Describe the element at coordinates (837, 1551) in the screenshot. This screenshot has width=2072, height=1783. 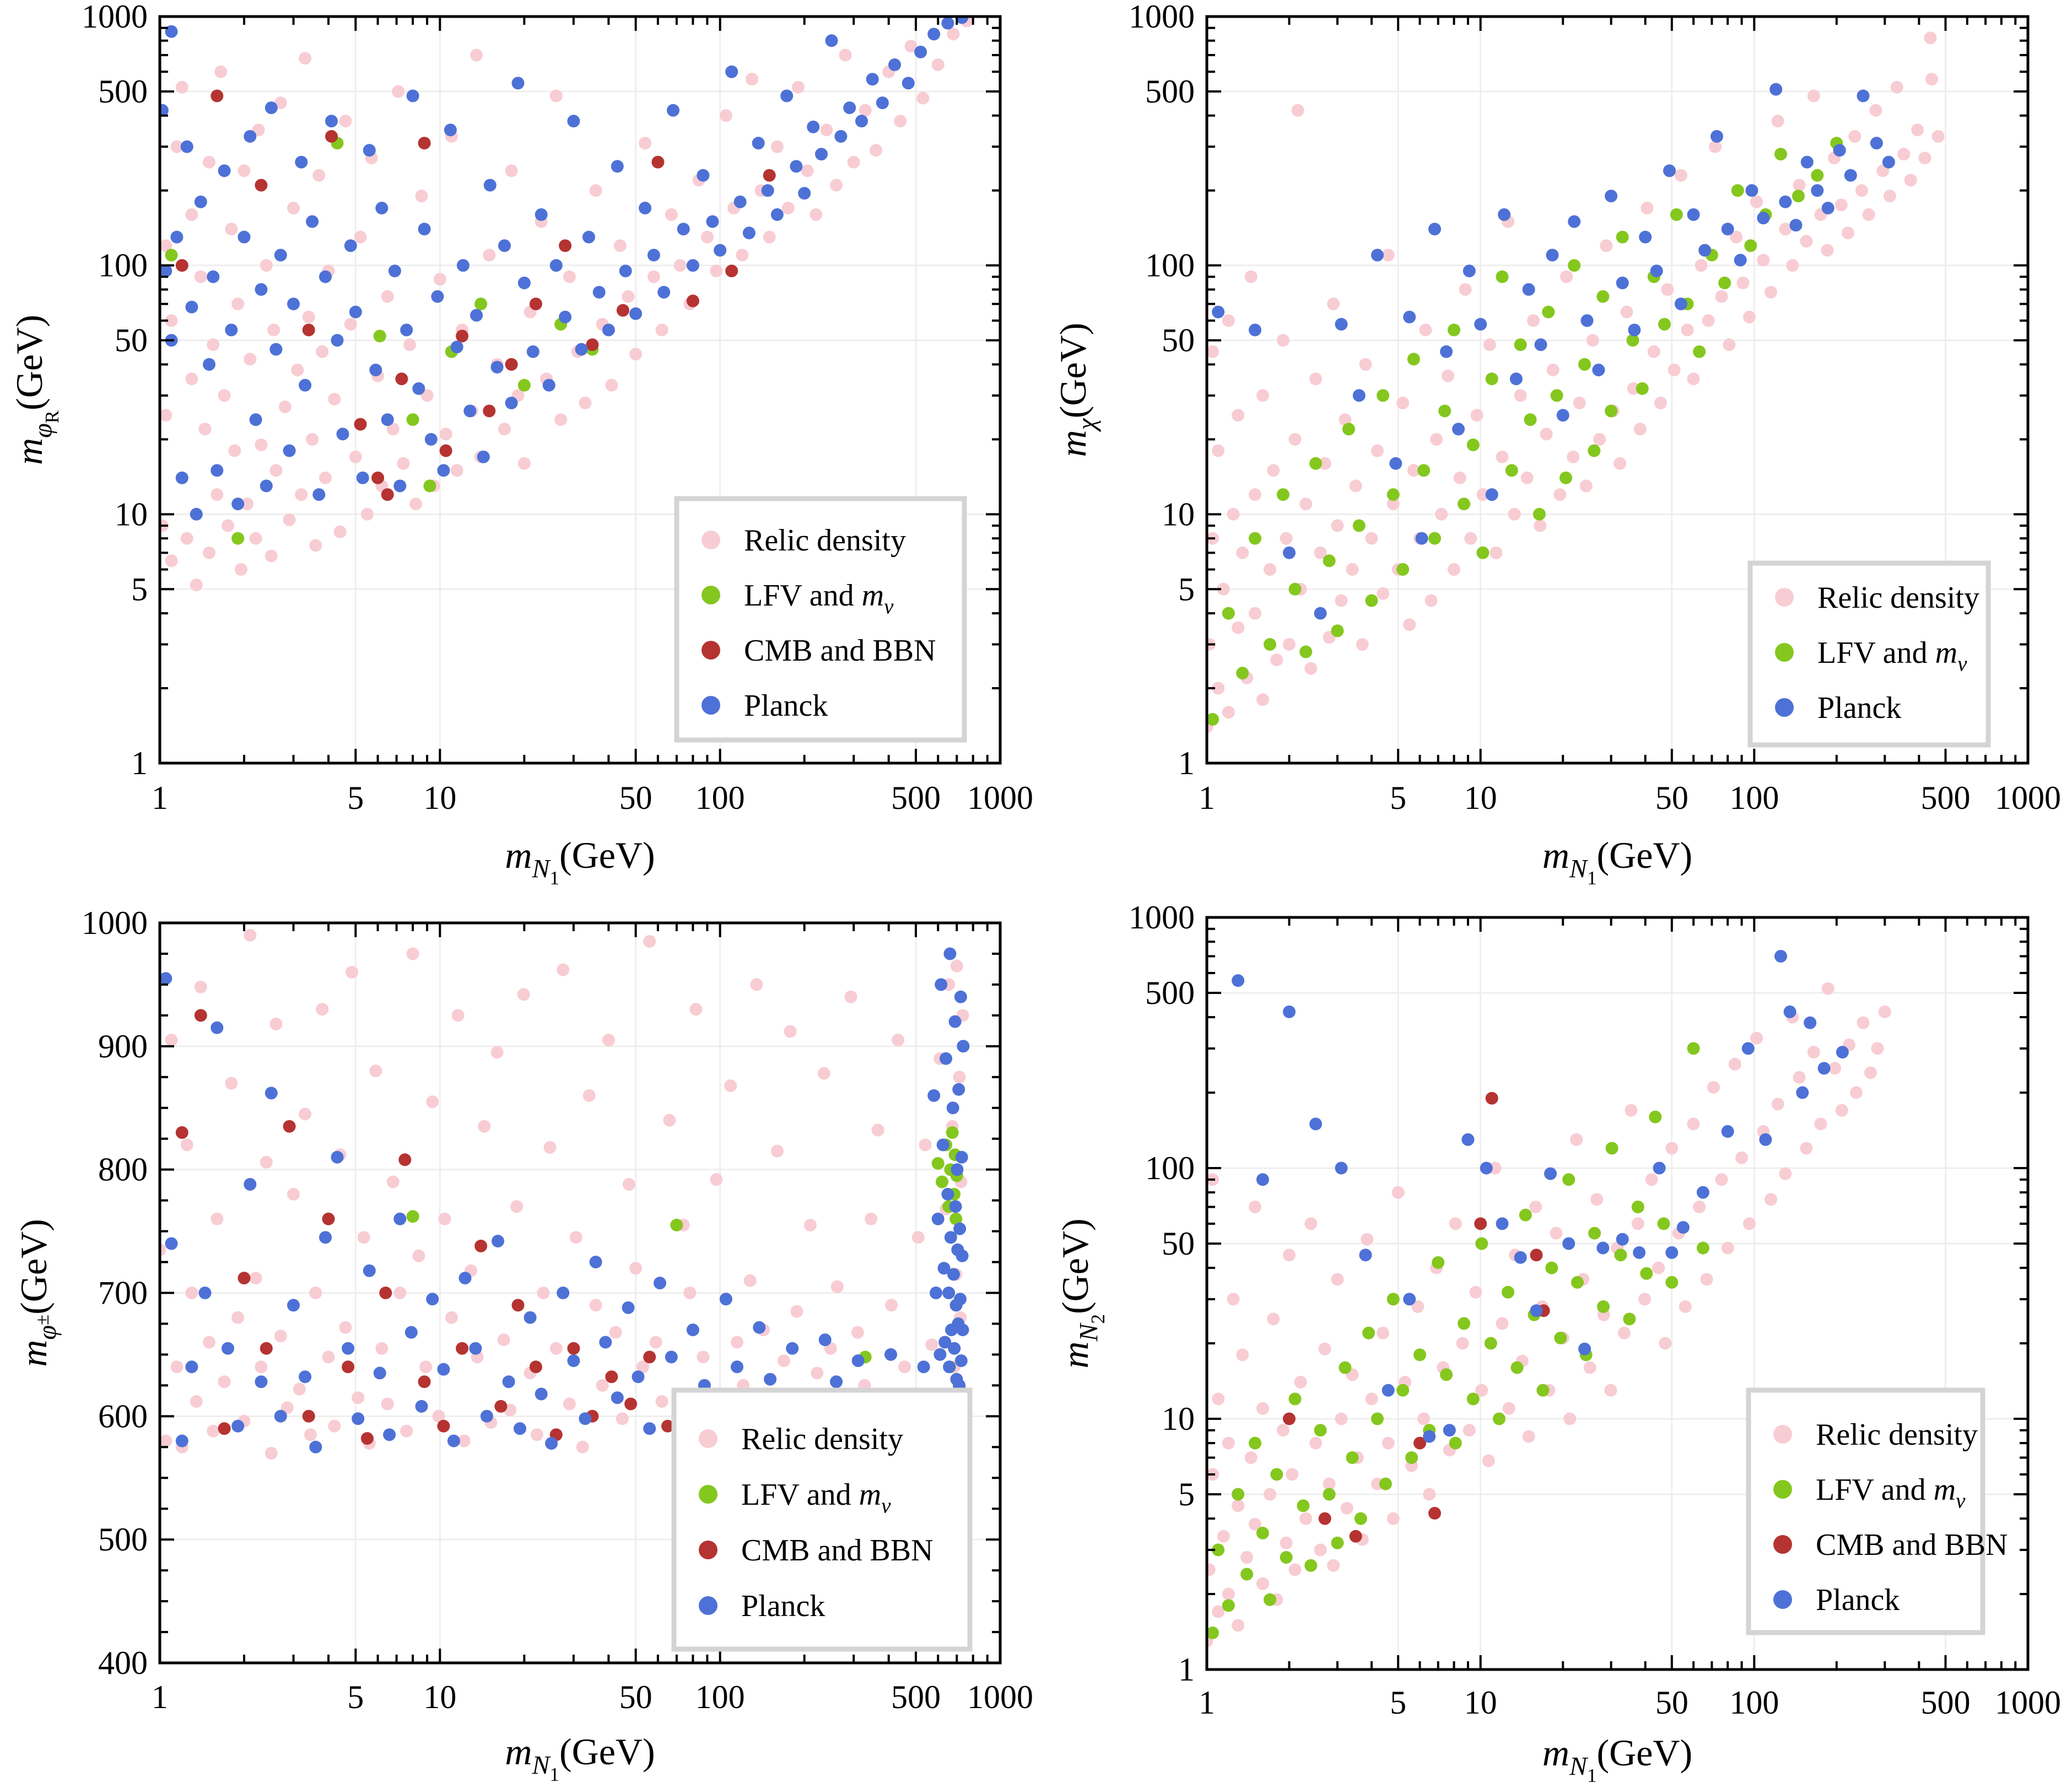
I see `legend-label-cmb: CMB and BBN` at that location.